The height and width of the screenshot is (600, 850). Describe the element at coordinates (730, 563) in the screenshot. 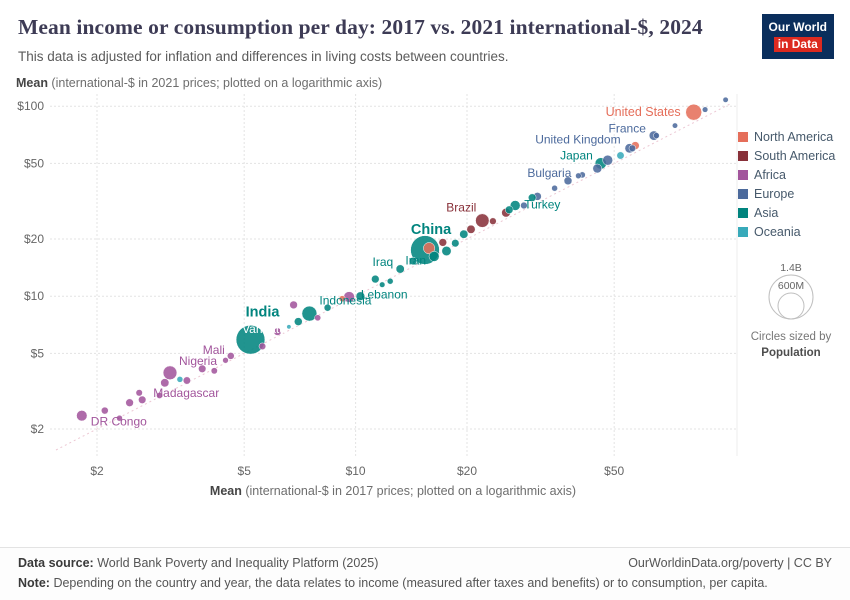

I see `footer-link: OurWorldinData.org/poverty | CC BY` at that location.